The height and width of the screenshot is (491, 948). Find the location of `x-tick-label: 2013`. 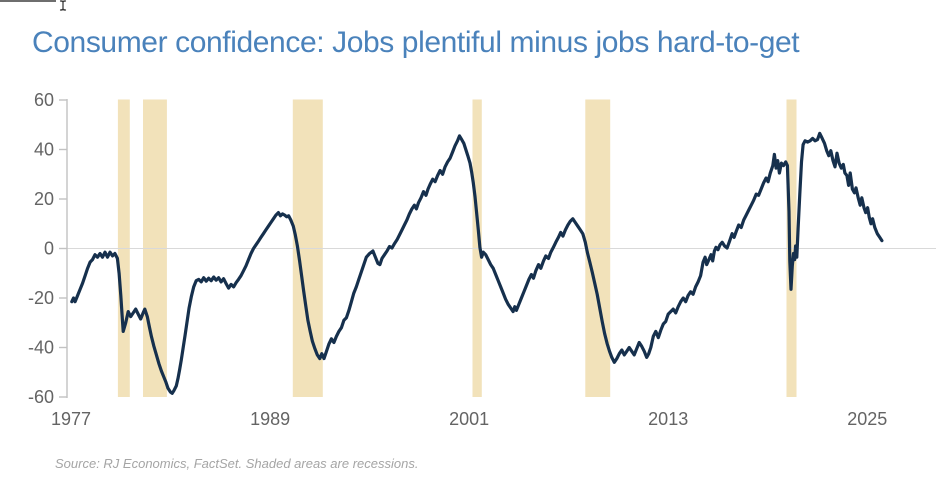

x-tick-label: 2013 is located at coordinates (668, 419).